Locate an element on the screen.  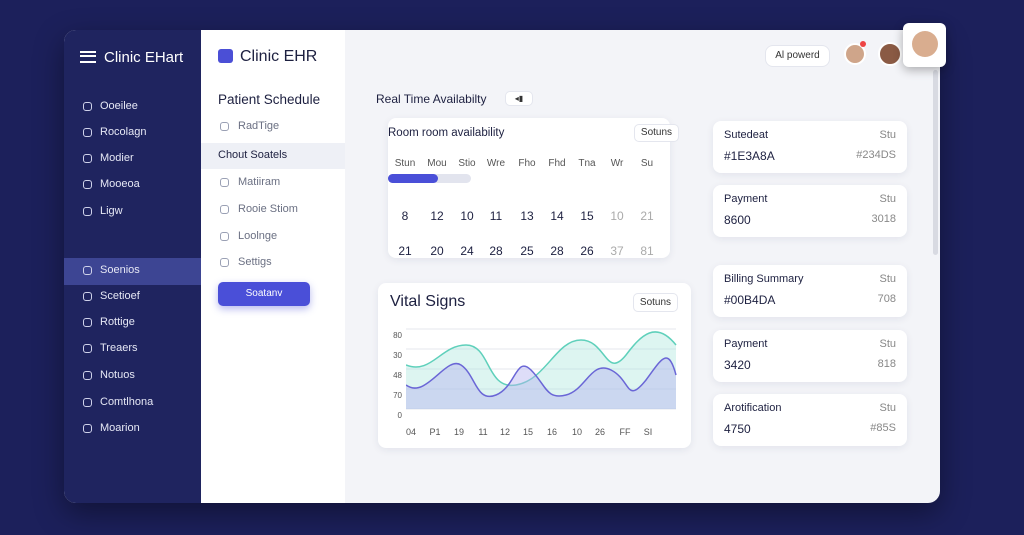
toggle: ◂▮ is located at coordinates (519, 98).